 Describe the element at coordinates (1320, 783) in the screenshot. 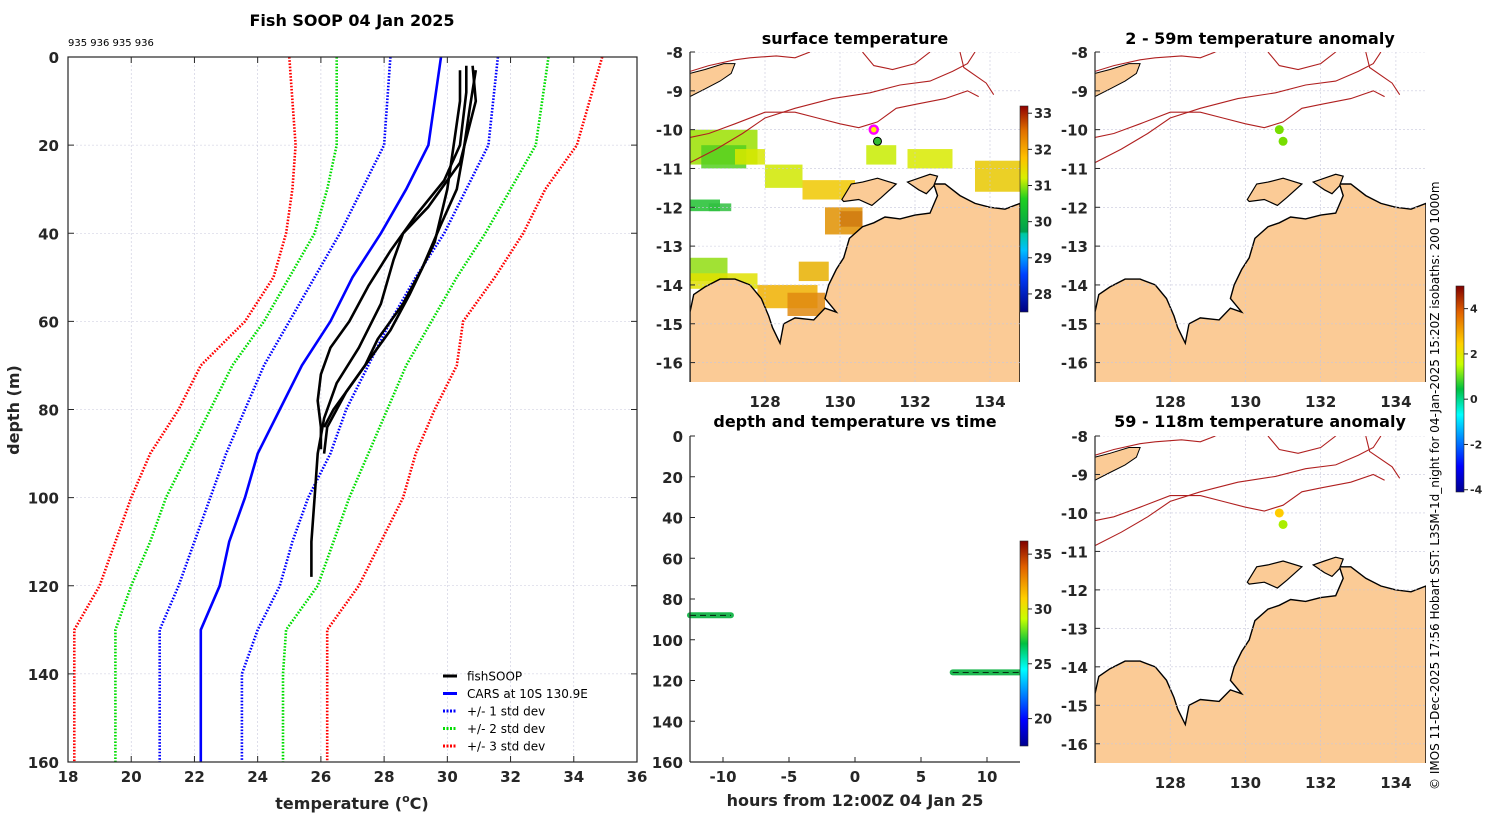

I see `map-xtick-label: 132` at that location.